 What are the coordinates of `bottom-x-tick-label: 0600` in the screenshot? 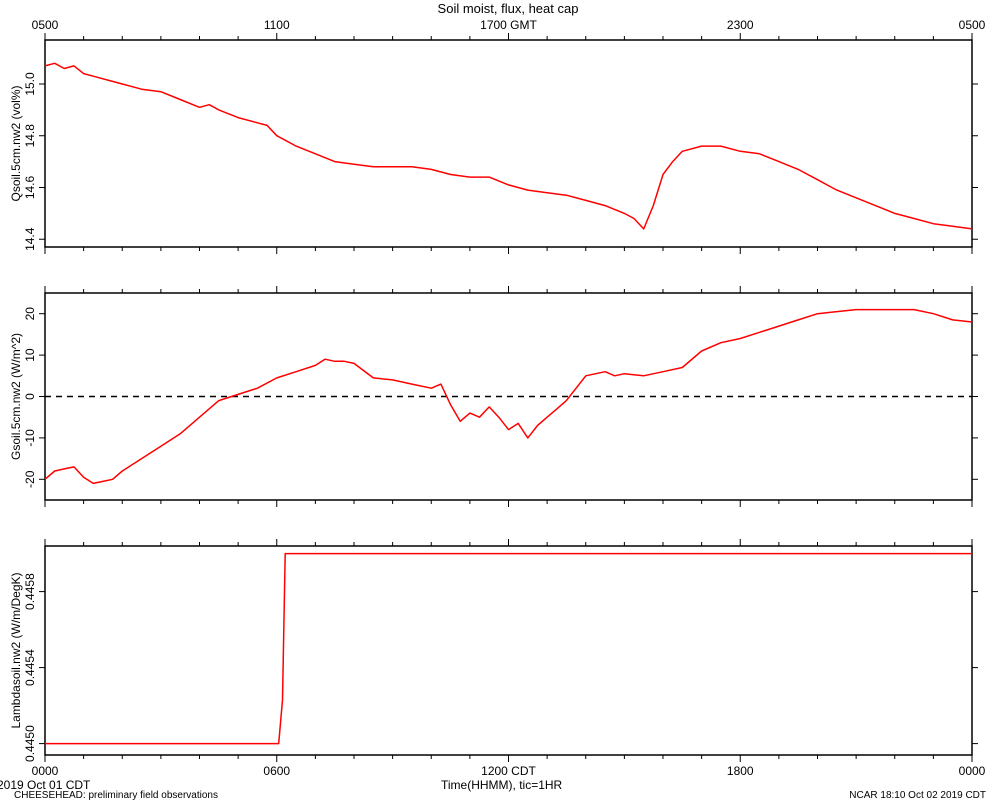 It's located at (276, 771).